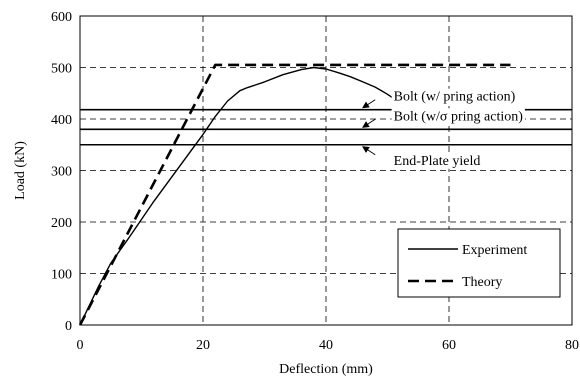 The width and height of the screenshot is (580, 384). I want to click on reference-line-label: End-Plate yield, so click(437, 161).